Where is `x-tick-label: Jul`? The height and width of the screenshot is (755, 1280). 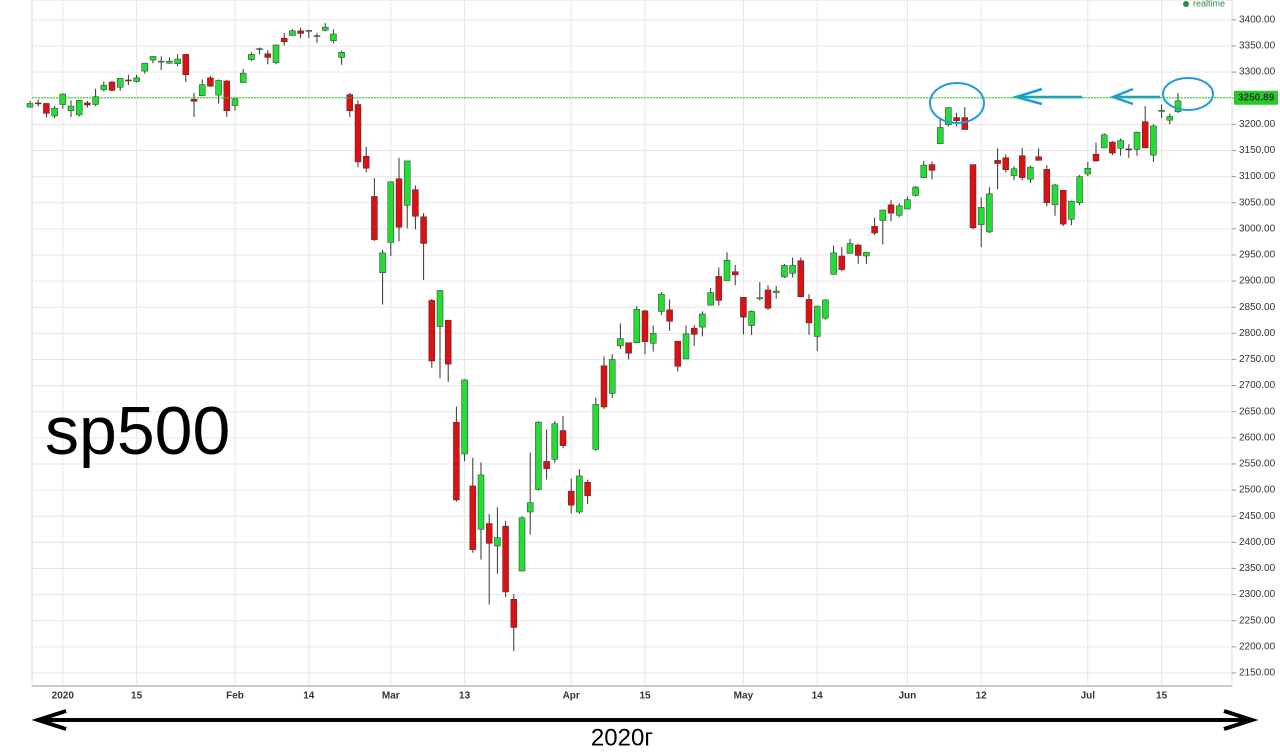 x-tick-label: Jul is located at coordinates (1088, 696).